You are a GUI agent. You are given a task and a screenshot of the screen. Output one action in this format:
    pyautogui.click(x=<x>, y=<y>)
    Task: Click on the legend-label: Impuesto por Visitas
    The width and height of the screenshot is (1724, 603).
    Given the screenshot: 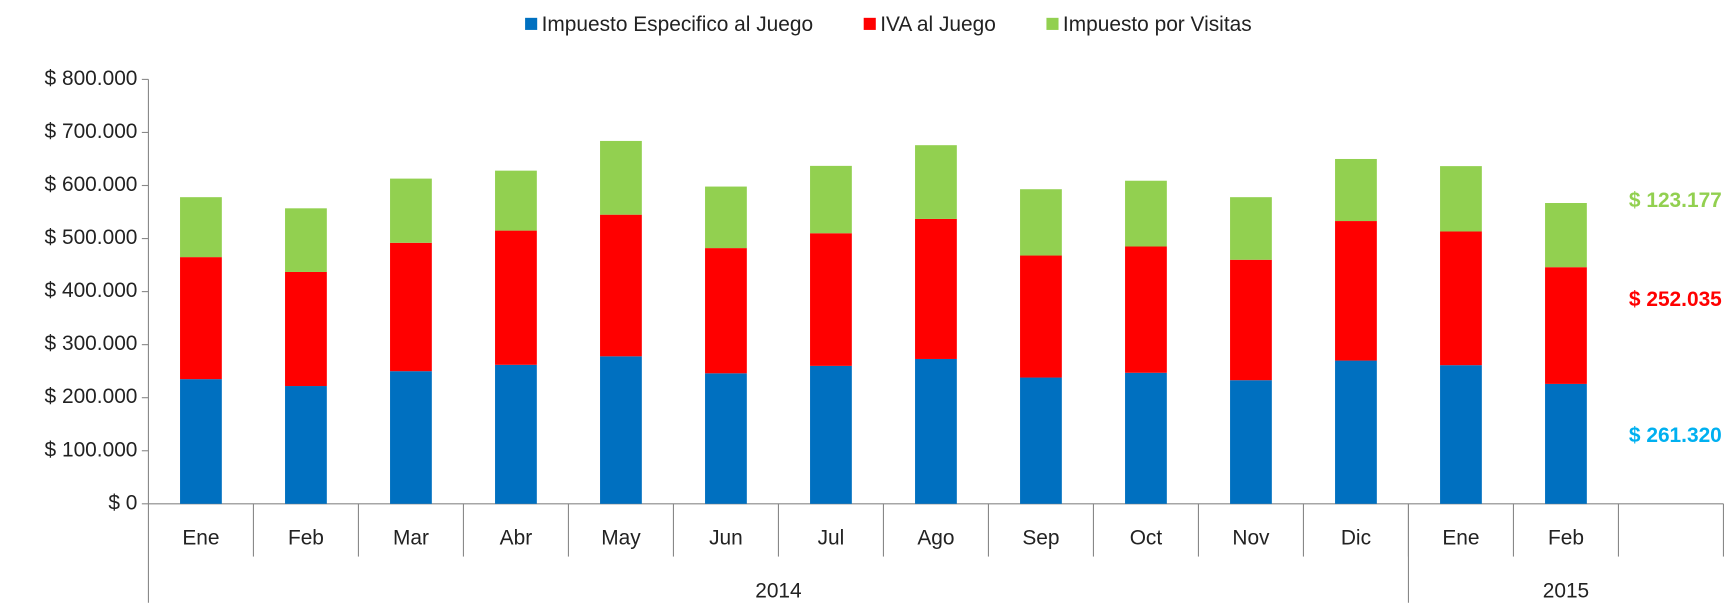 What is the action you would take?
    pyautogui.click(x=1157, y=24)
    